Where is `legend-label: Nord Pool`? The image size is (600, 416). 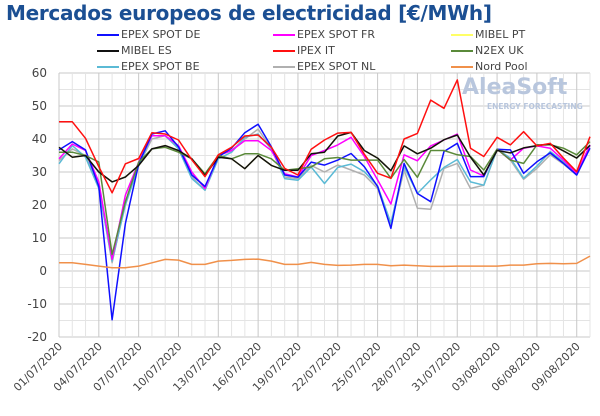 legend-label: Nord Pool is located at coordinates (501, 66).